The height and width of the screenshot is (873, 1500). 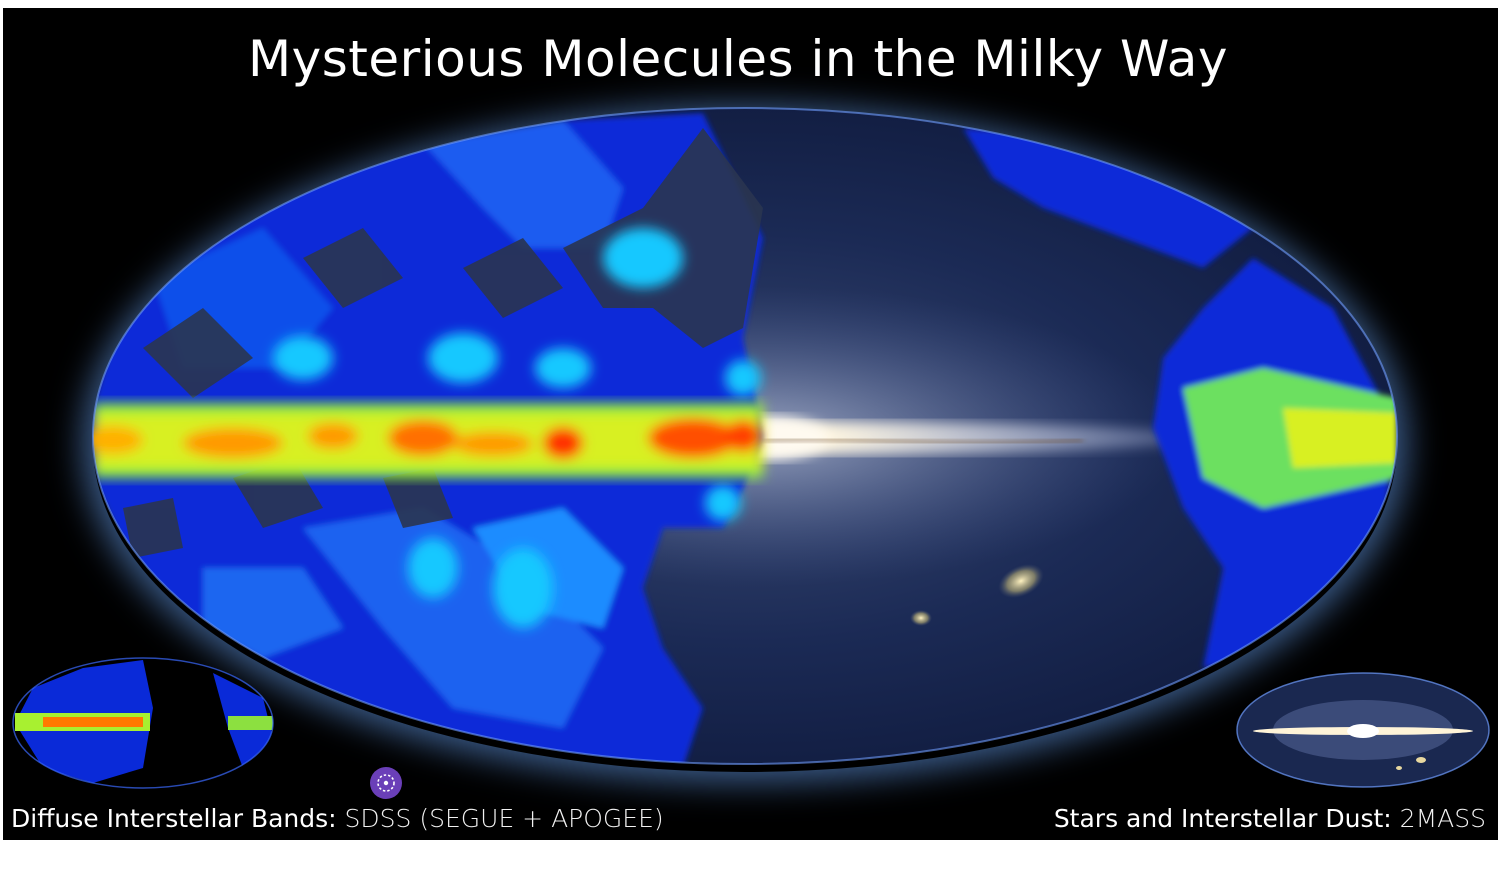 I want to click on small-magellanic-cloud, so click(x=921, y=618).